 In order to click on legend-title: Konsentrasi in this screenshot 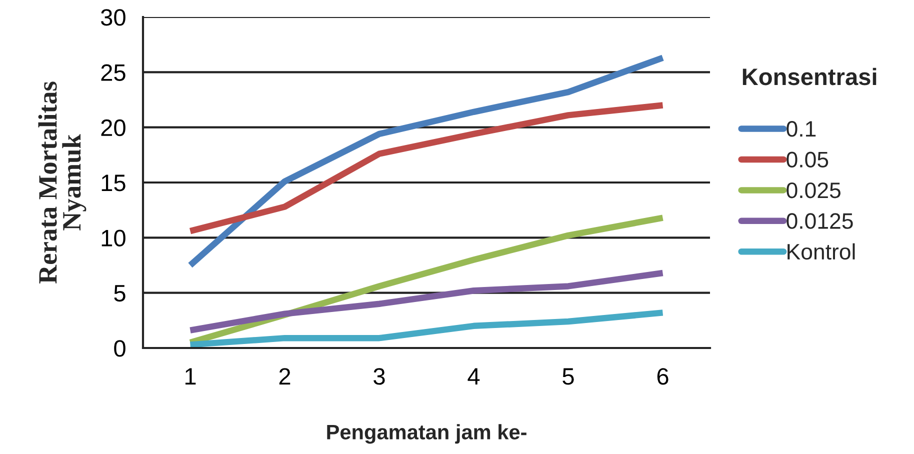, I will do `click(809, 77)`.